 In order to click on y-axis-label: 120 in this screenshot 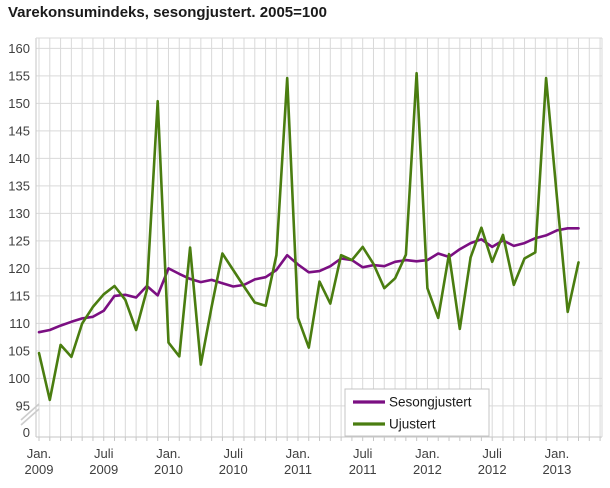, I will do `click(19, 268)`.